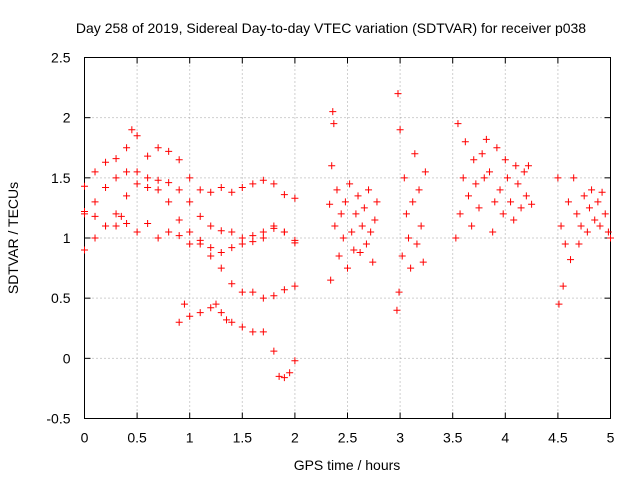 Image resolution: width=640 pixels, height=480 pixels. What do you see at coordinates (67, 118) in the screenshot?
I see `y-tick-label: 2` at bounding box center [67, 118].